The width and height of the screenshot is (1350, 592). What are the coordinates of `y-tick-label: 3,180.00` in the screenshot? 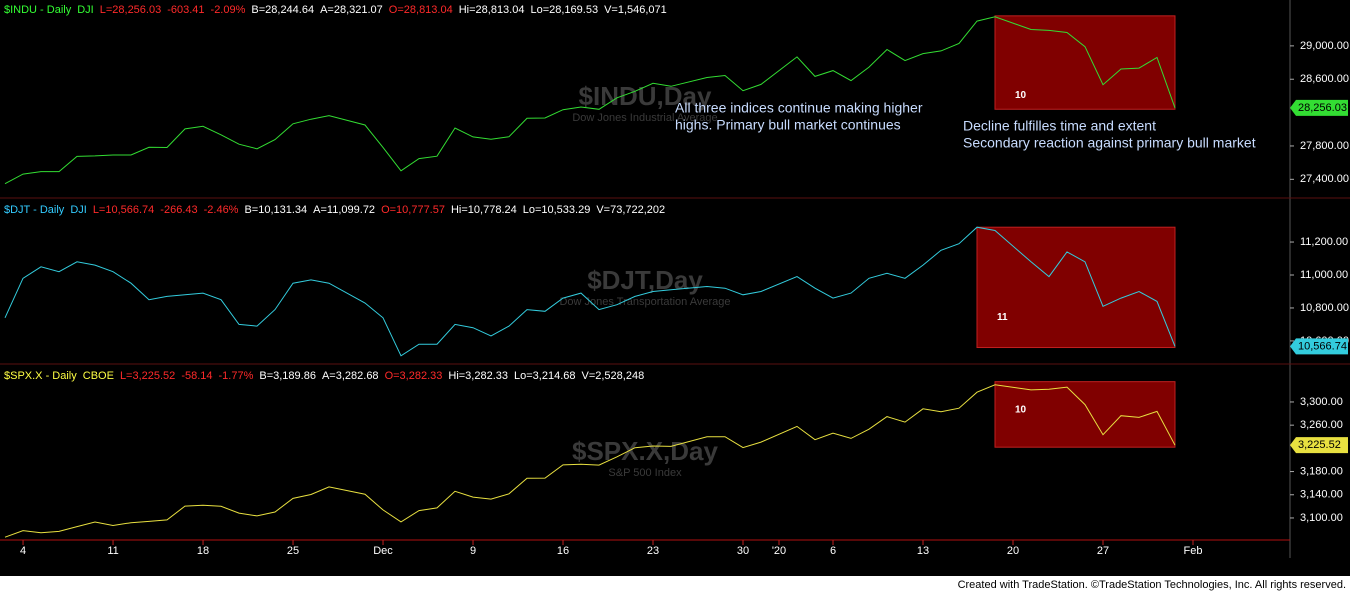 It's located at (1321, 471).